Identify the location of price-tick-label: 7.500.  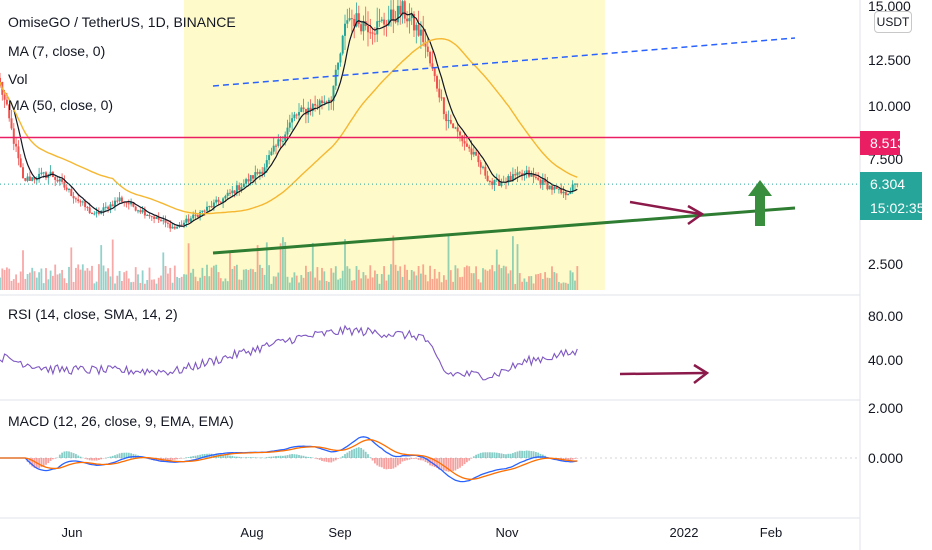
(885, 159).